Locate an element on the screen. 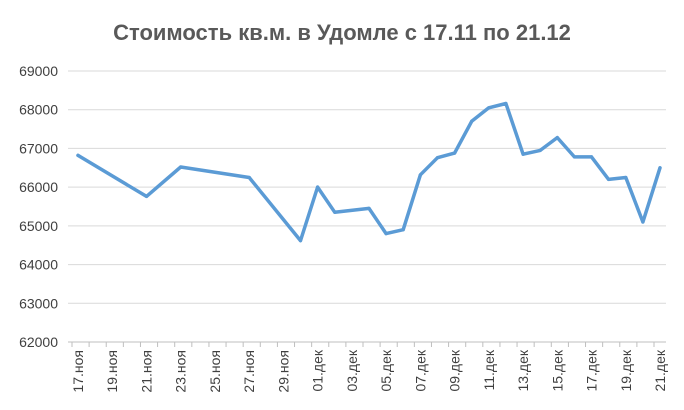 Image resolution: width=684 pixels, height=410 pixels. x-tick-label: 21.ноя is located at coordinates (146, 371).